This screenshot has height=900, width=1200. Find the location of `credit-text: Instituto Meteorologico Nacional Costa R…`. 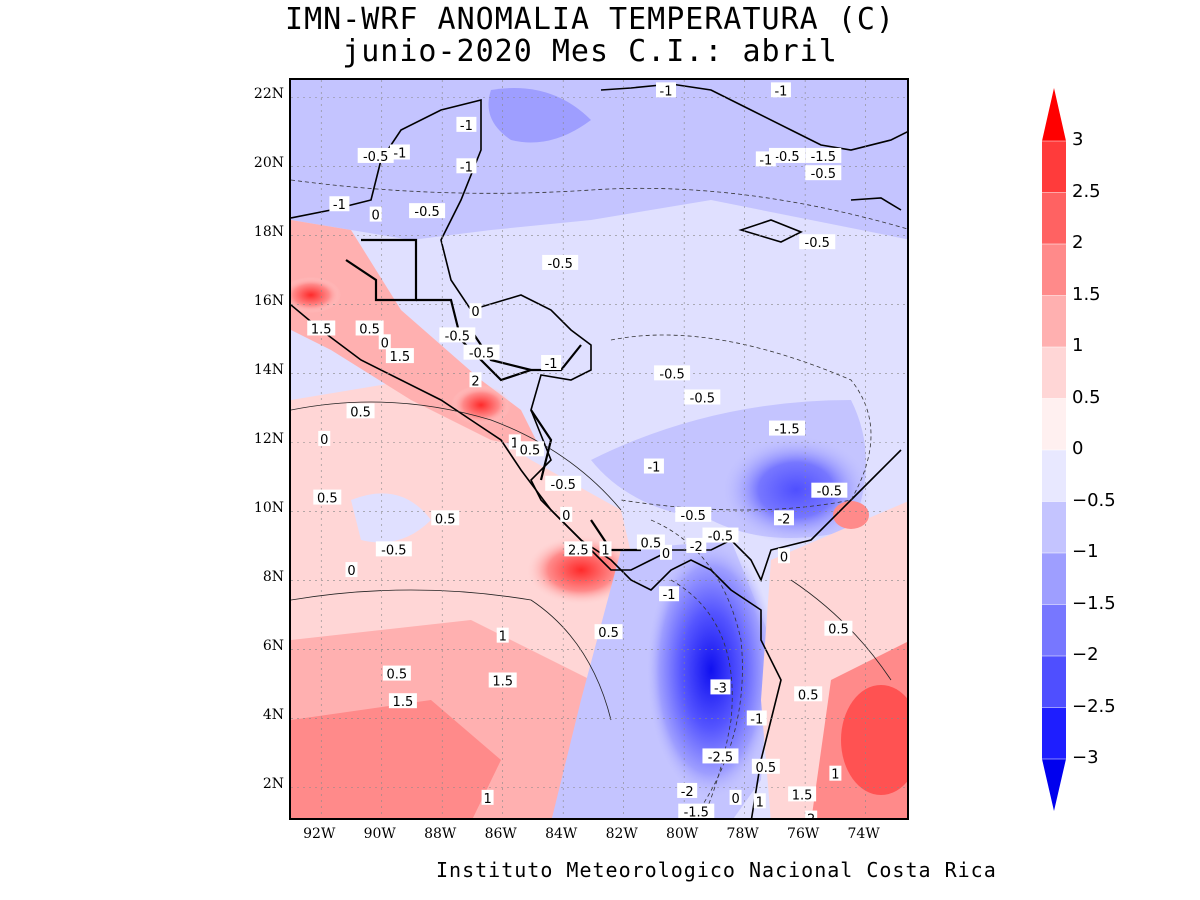

credit-text: Instituto Meteorologico Nacional Costa R… is located at coordinates (716, 870).